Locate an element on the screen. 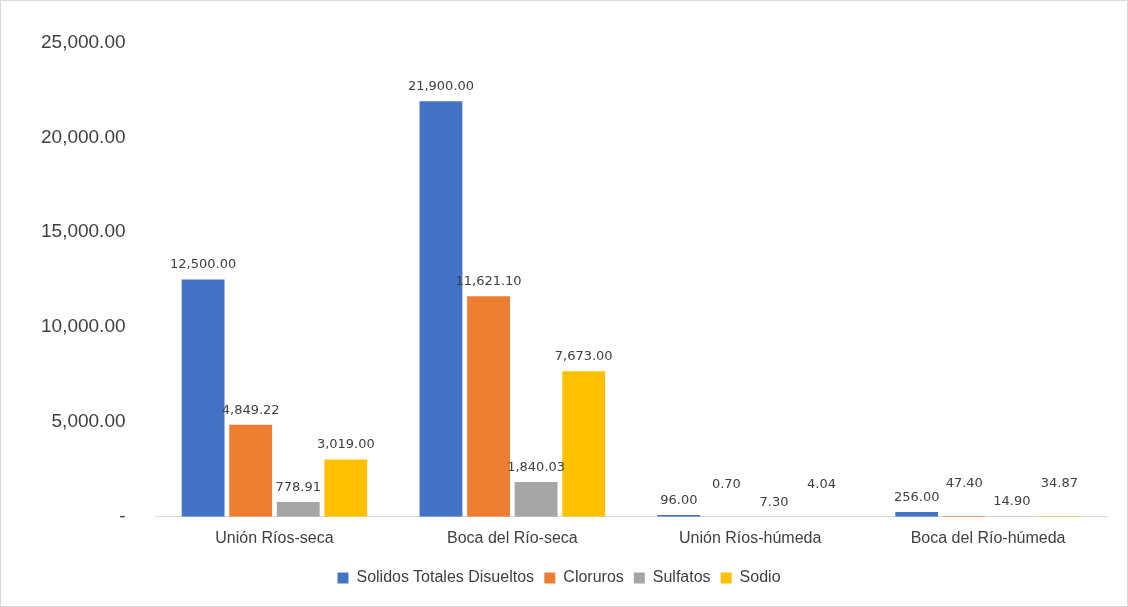 This screenshot has height=607, width=1128. data-label: 7,673.00 is located at coordinates (583, 356).